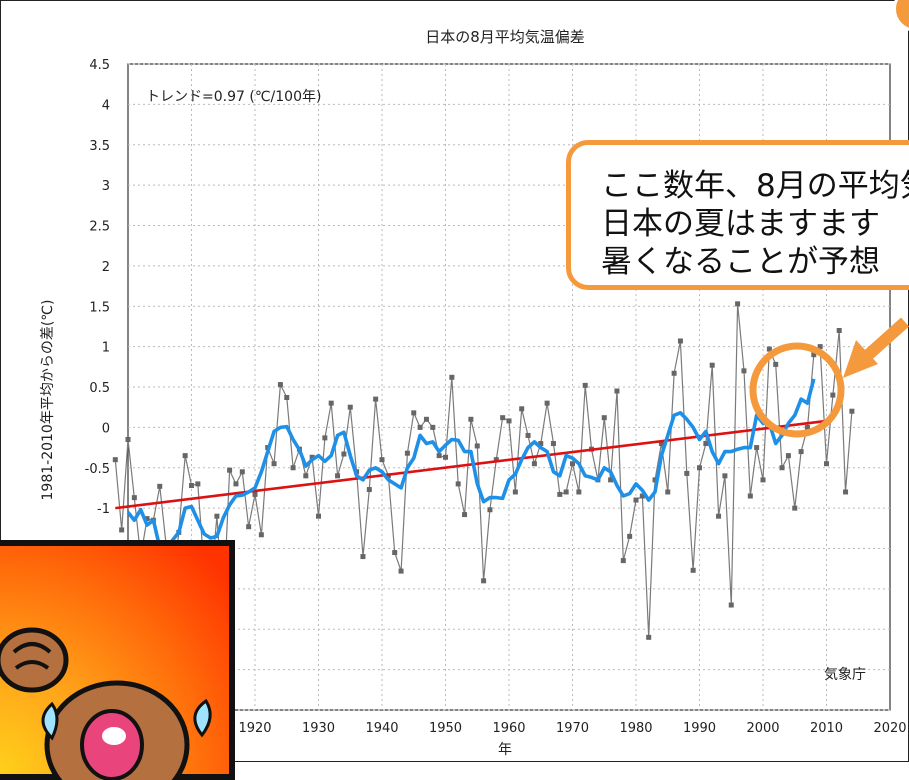  Describe the element at coordinates (755, 224) in the screenshot. I see `callout-text: ここ数年、8月の平均気 日本の夏はますます 暑くなることが予想` at that location.